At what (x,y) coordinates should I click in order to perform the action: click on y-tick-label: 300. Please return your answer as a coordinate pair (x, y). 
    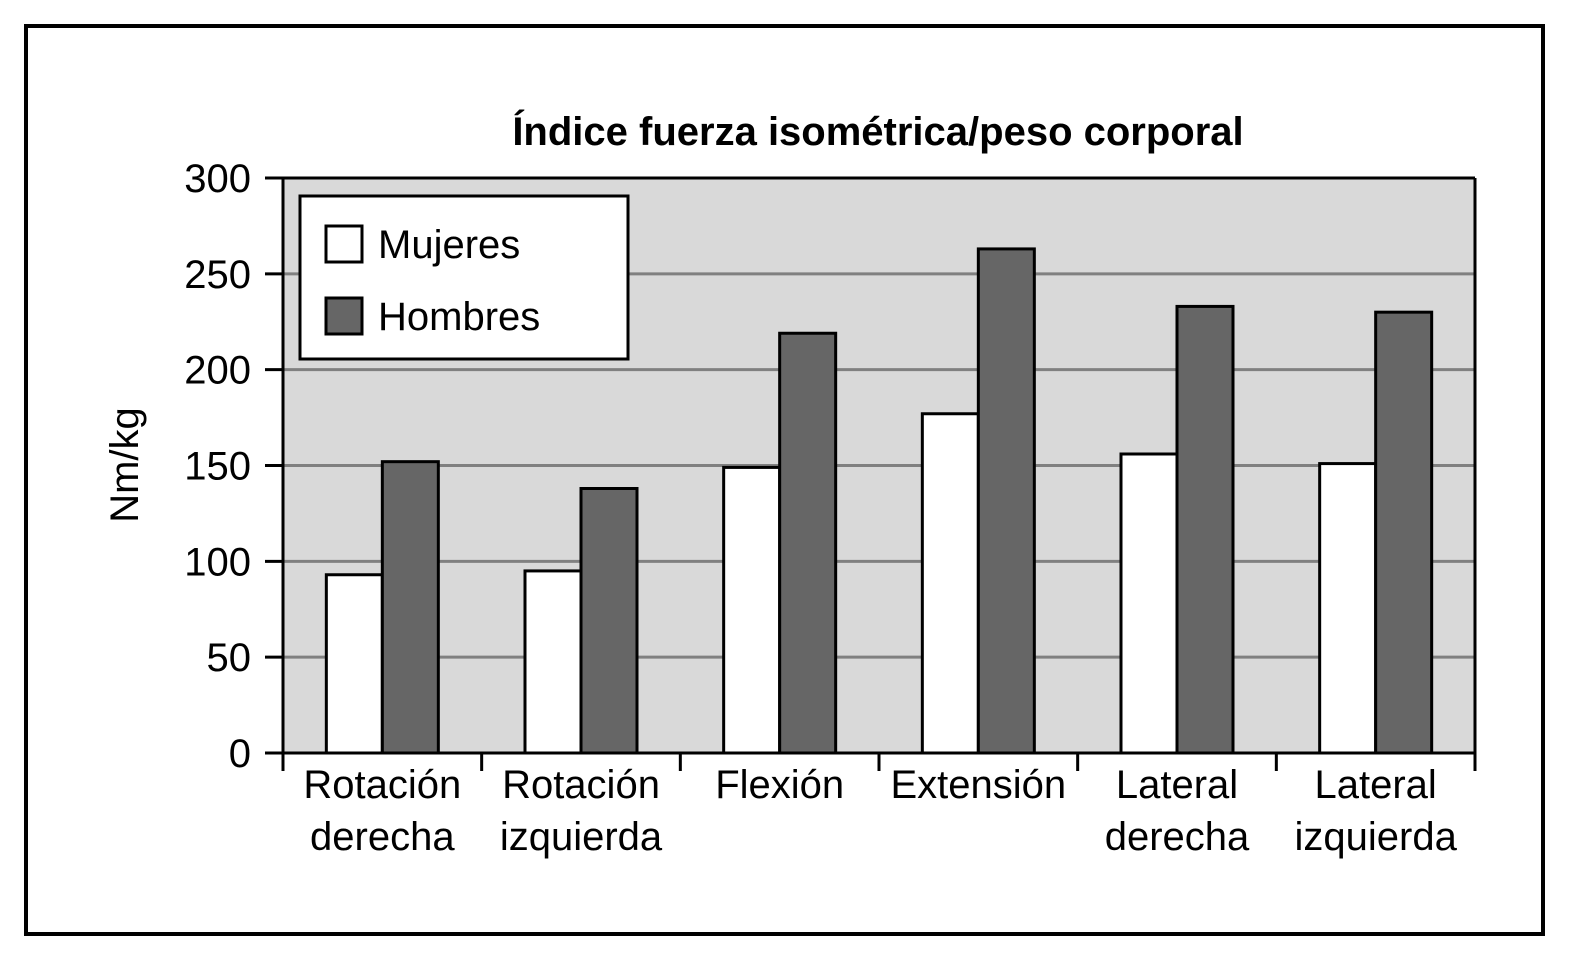
    Looking at the image, I should click on (217, 179).